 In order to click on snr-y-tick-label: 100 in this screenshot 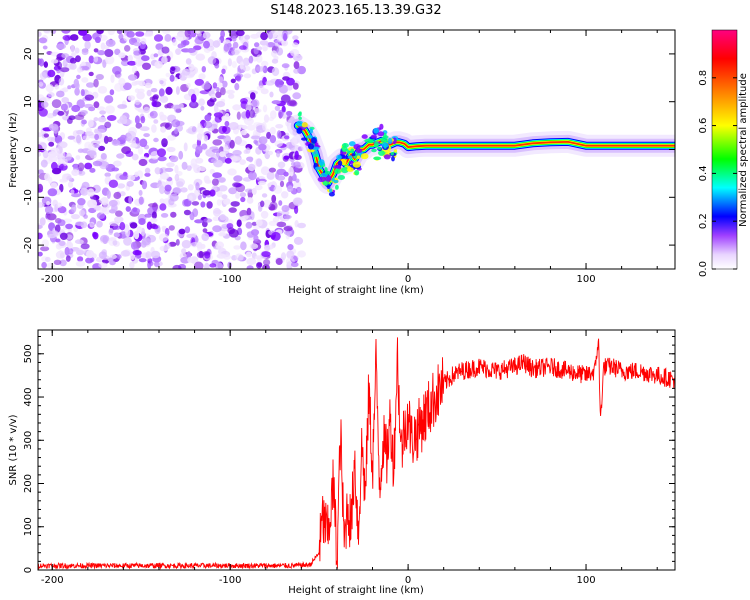, I will do `click(28, 526)`.